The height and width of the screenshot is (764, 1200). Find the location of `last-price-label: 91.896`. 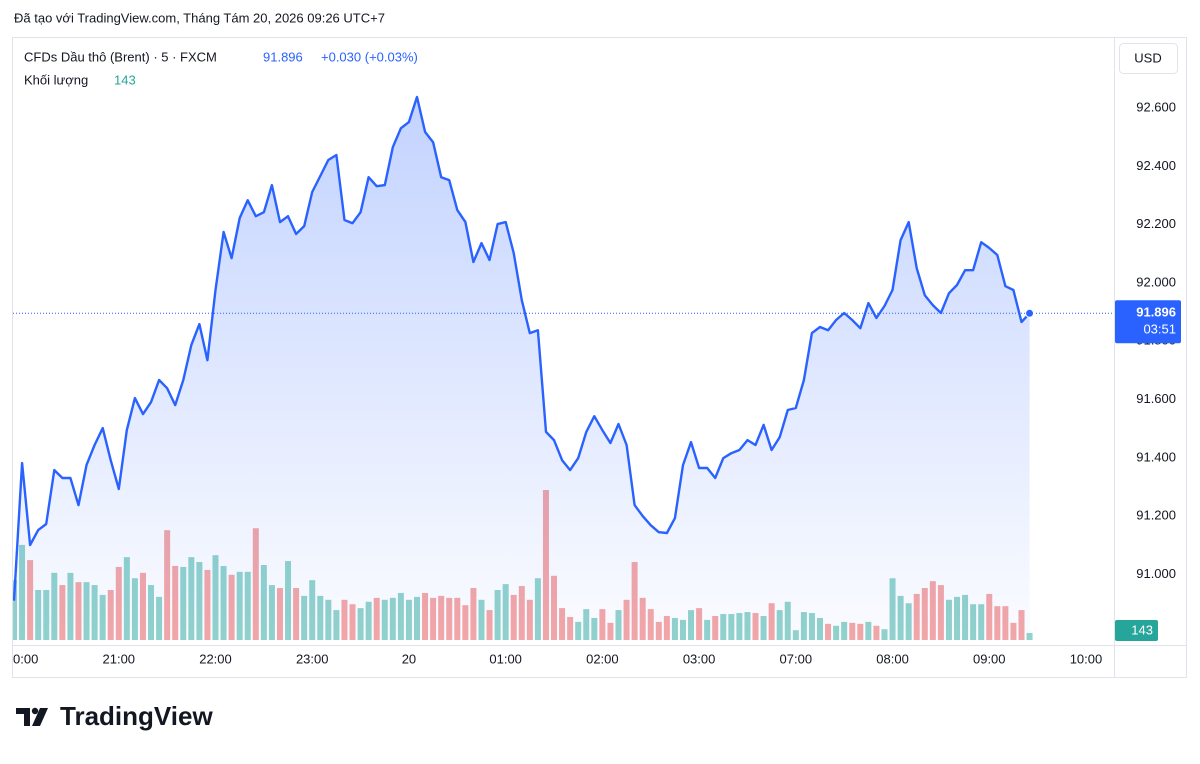

last-price-label: 91.896 is located at coordinates (1156, 312).